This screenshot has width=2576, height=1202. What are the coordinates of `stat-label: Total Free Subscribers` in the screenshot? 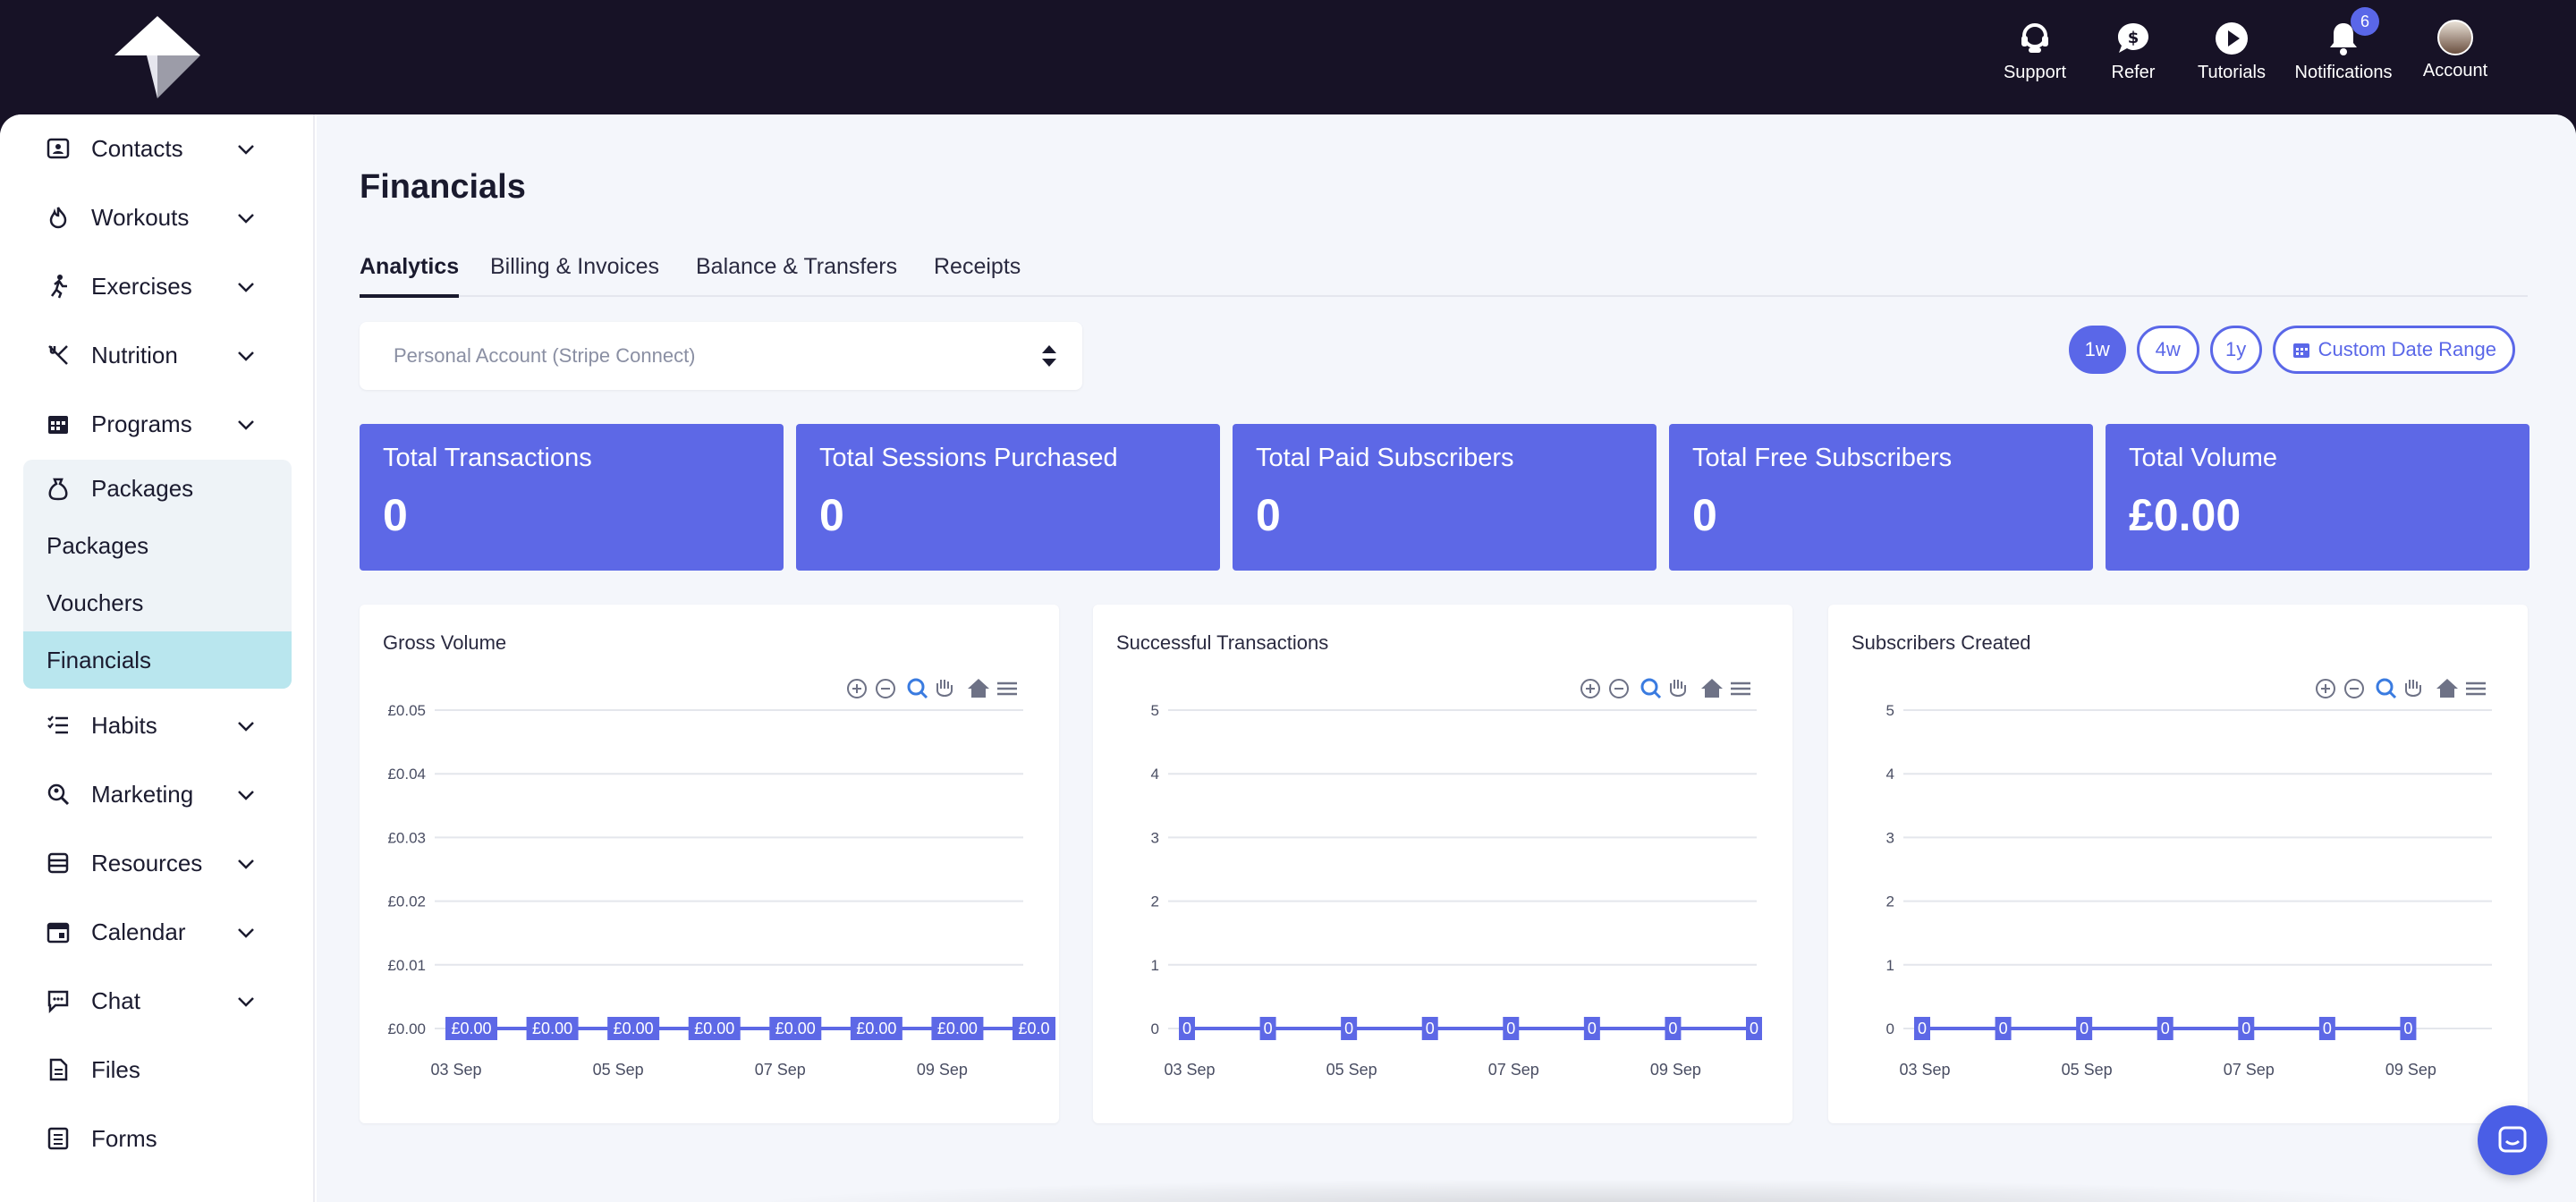 It's located at (1822, 458).